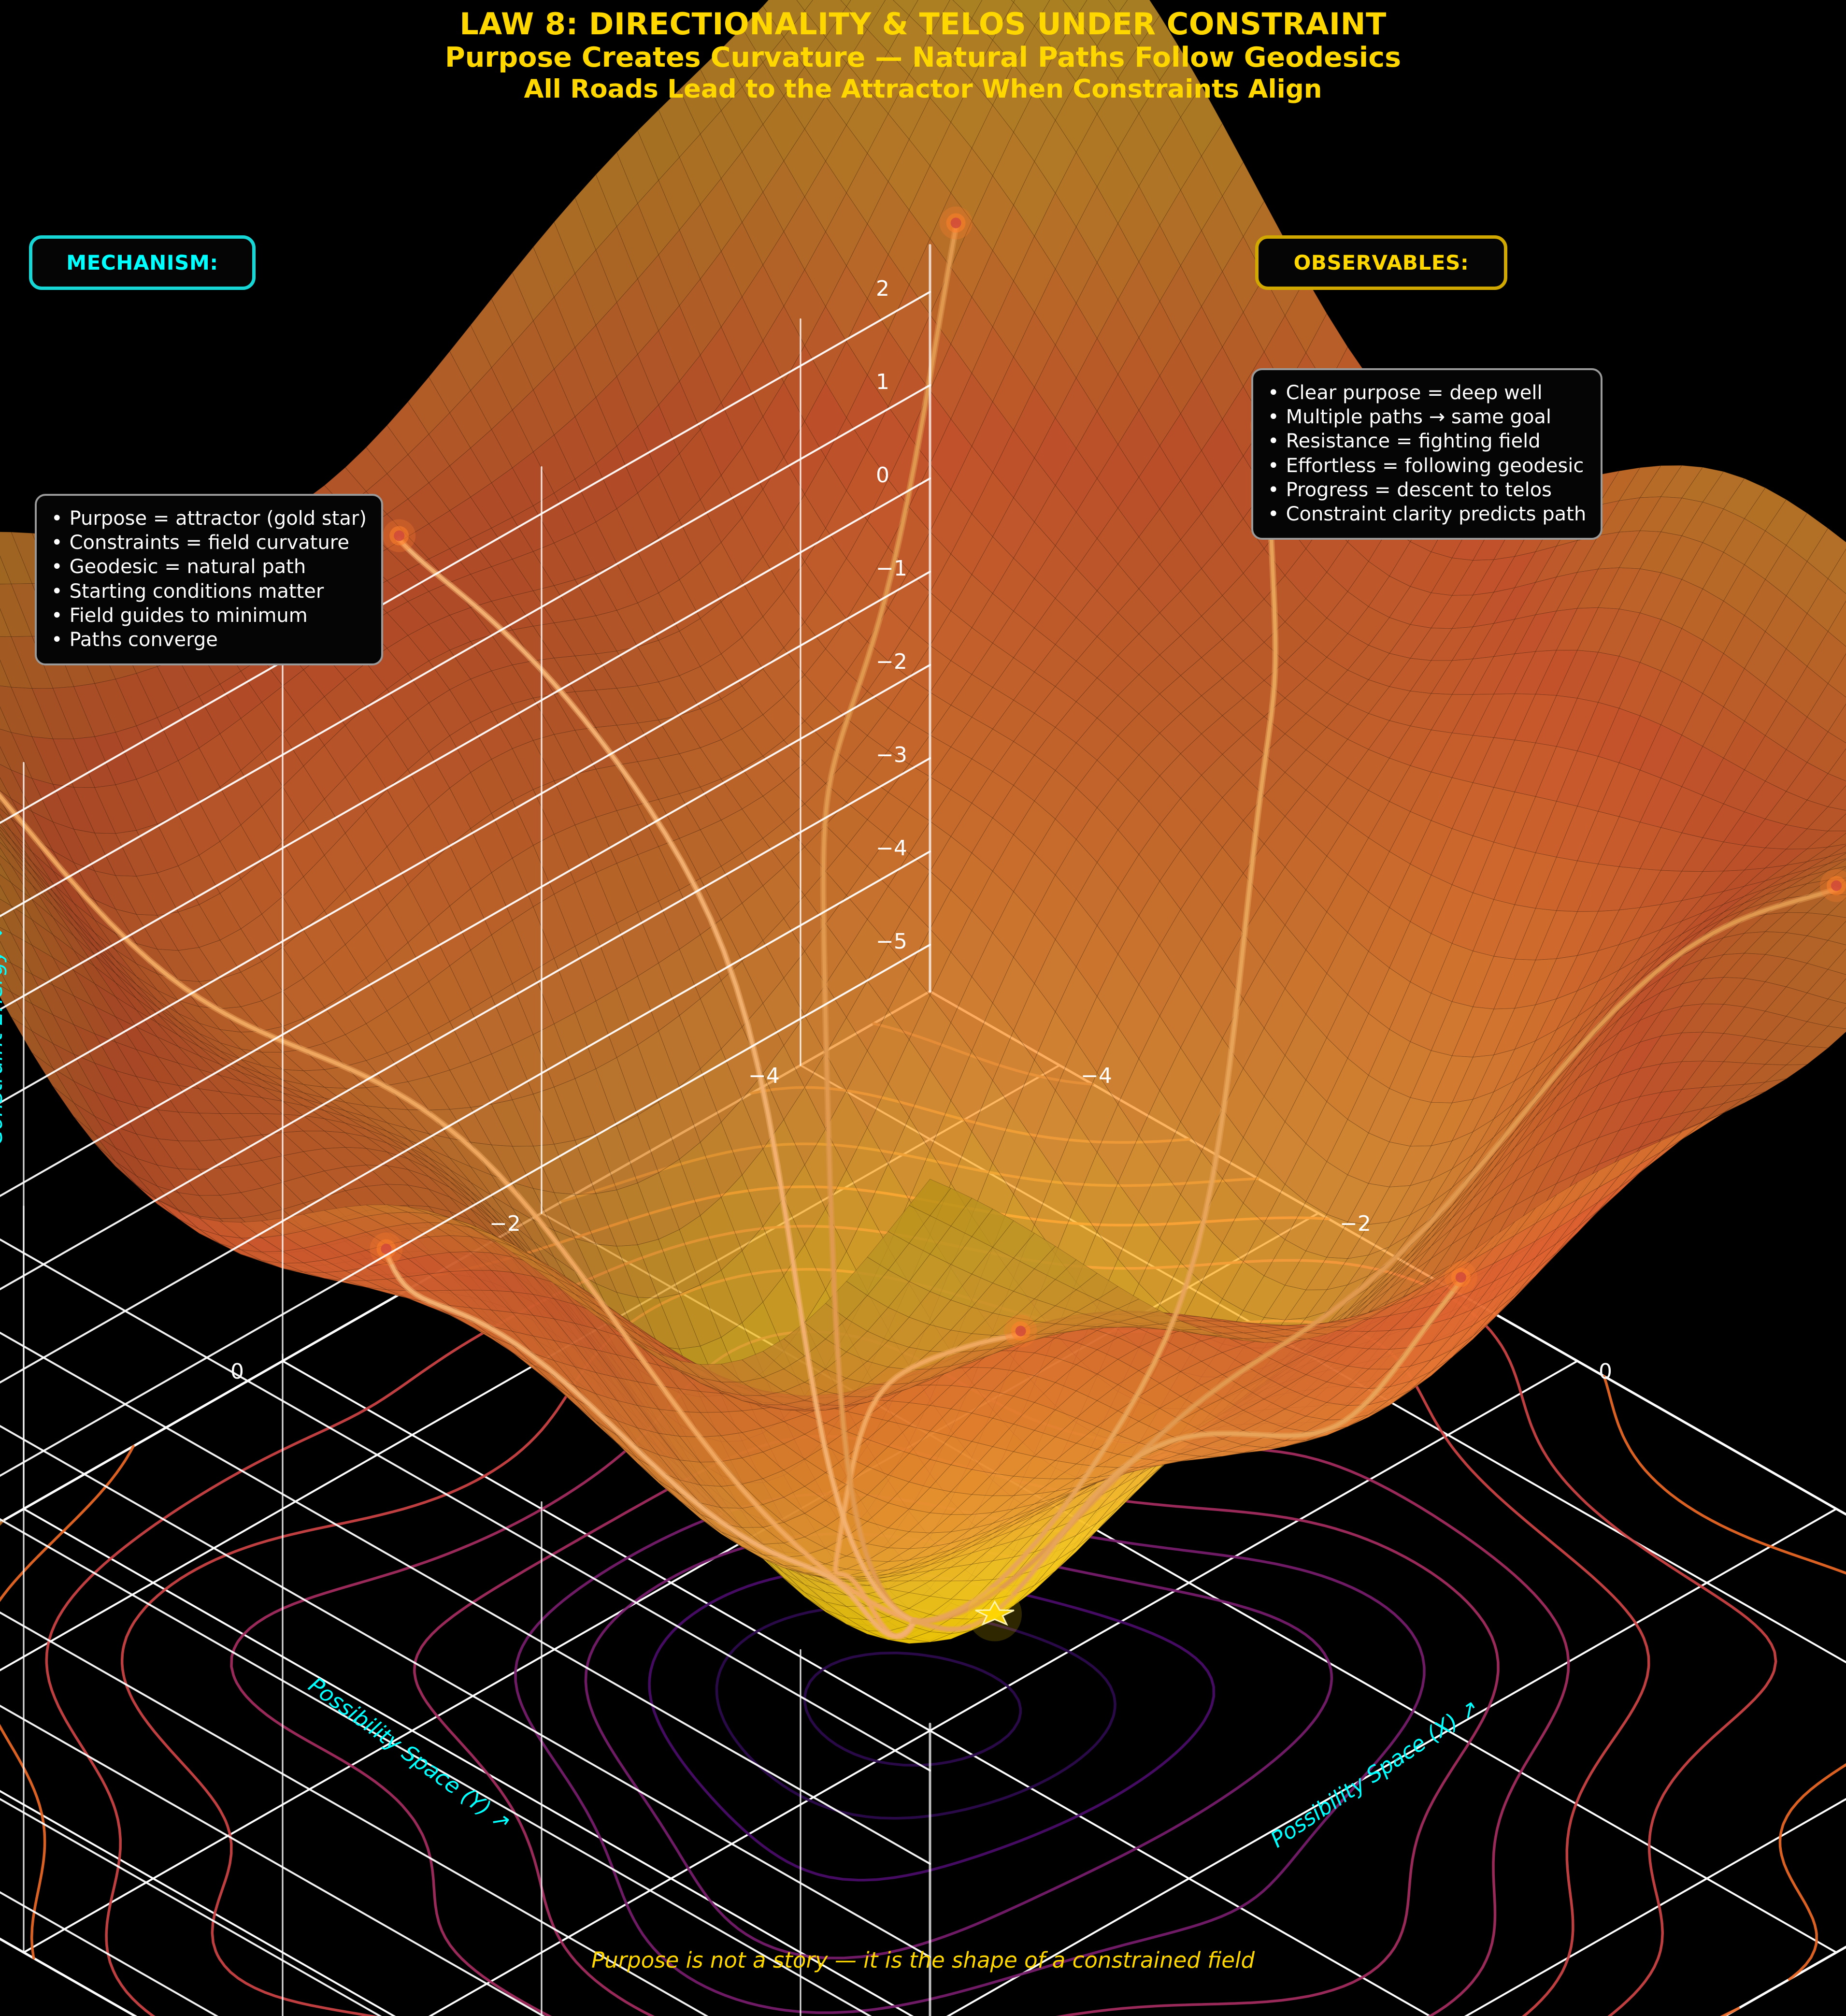  I want to click on list-item: Constraint clarity predicts path, so click(1427, 514).